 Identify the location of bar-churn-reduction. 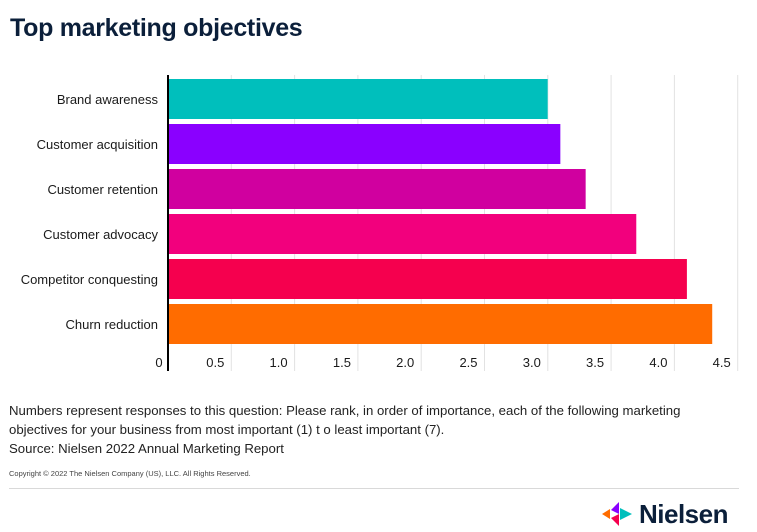
(440, 324).